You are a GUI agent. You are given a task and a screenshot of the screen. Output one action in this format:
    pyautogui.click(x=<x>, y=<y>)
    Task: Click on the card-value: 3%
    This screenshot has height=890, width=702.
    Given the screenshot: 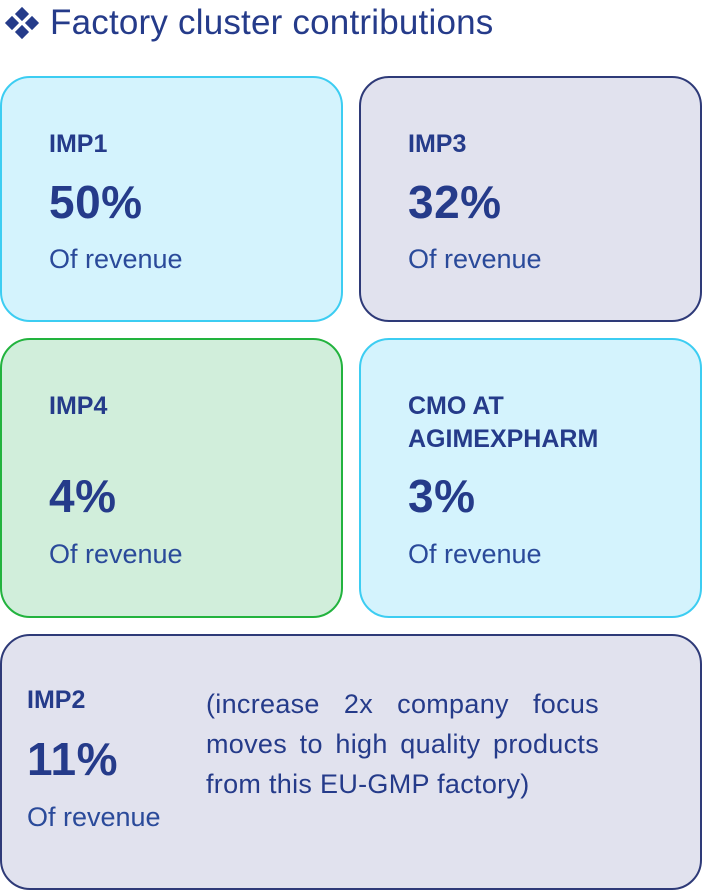 What is the action you would take?
    pyautogui.click(x=442, y=496)
    